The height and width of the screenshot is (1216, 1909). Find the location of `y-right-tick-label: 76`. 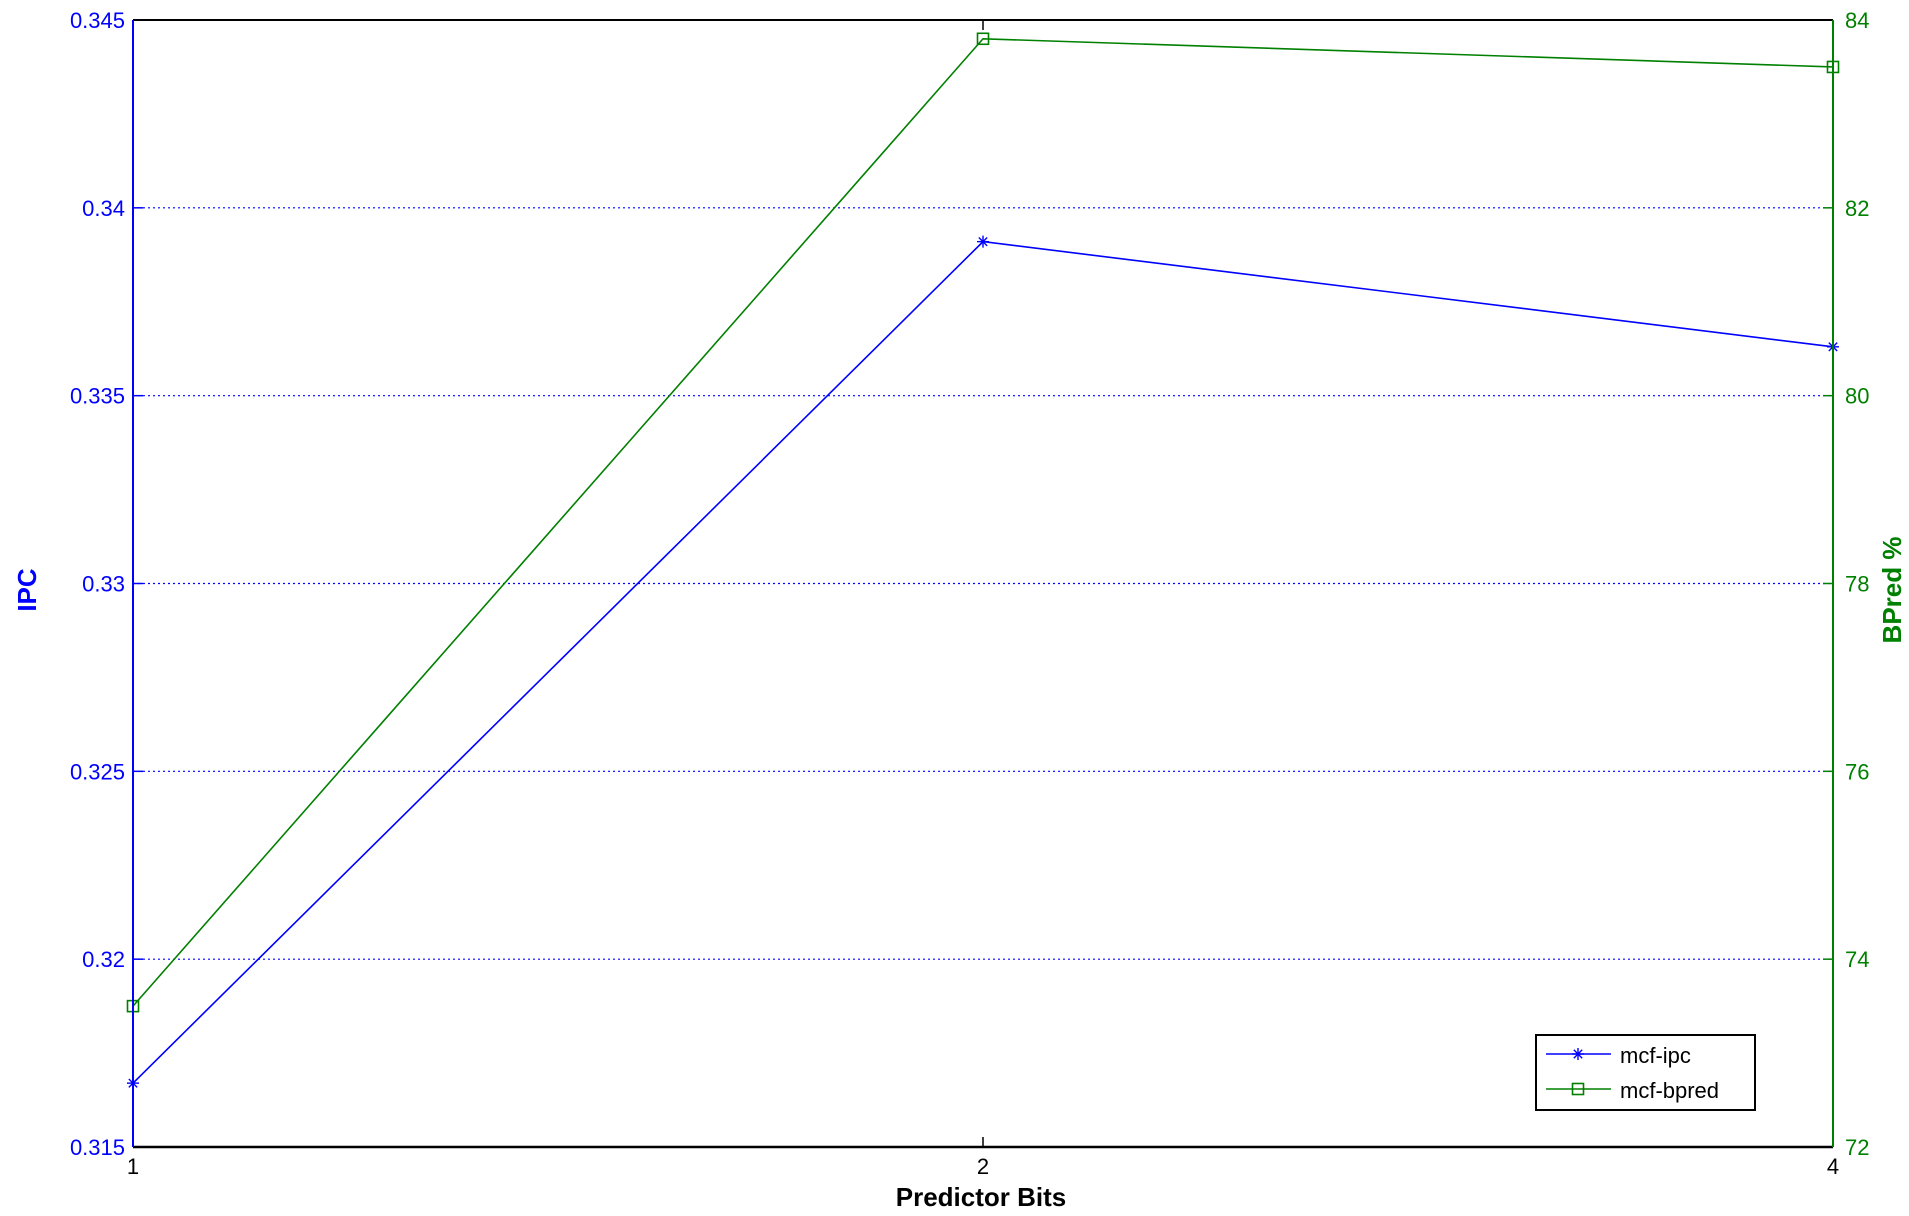

y-right-tick-label: 76 is located at coordinates (1857, 771).